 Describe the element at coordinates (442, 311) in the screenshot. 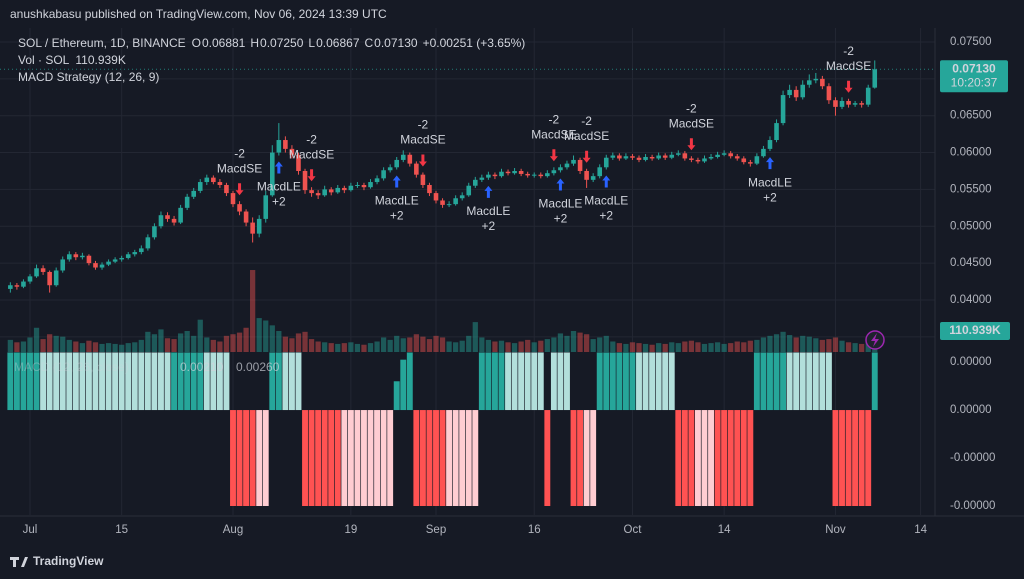

I see `volume-layer` at that location.